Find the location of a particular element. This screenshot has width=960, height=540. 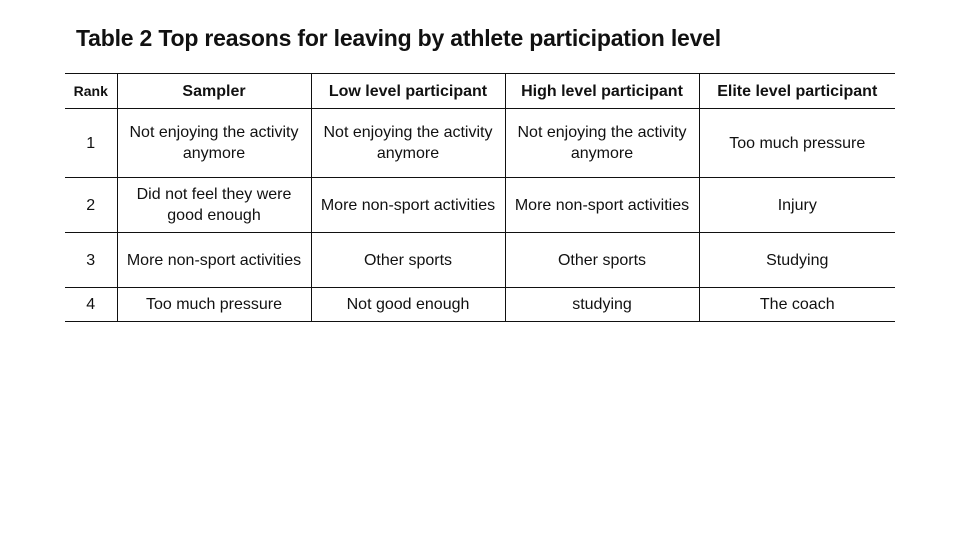

header-rank: Rank is located at coordinates (91, 91).